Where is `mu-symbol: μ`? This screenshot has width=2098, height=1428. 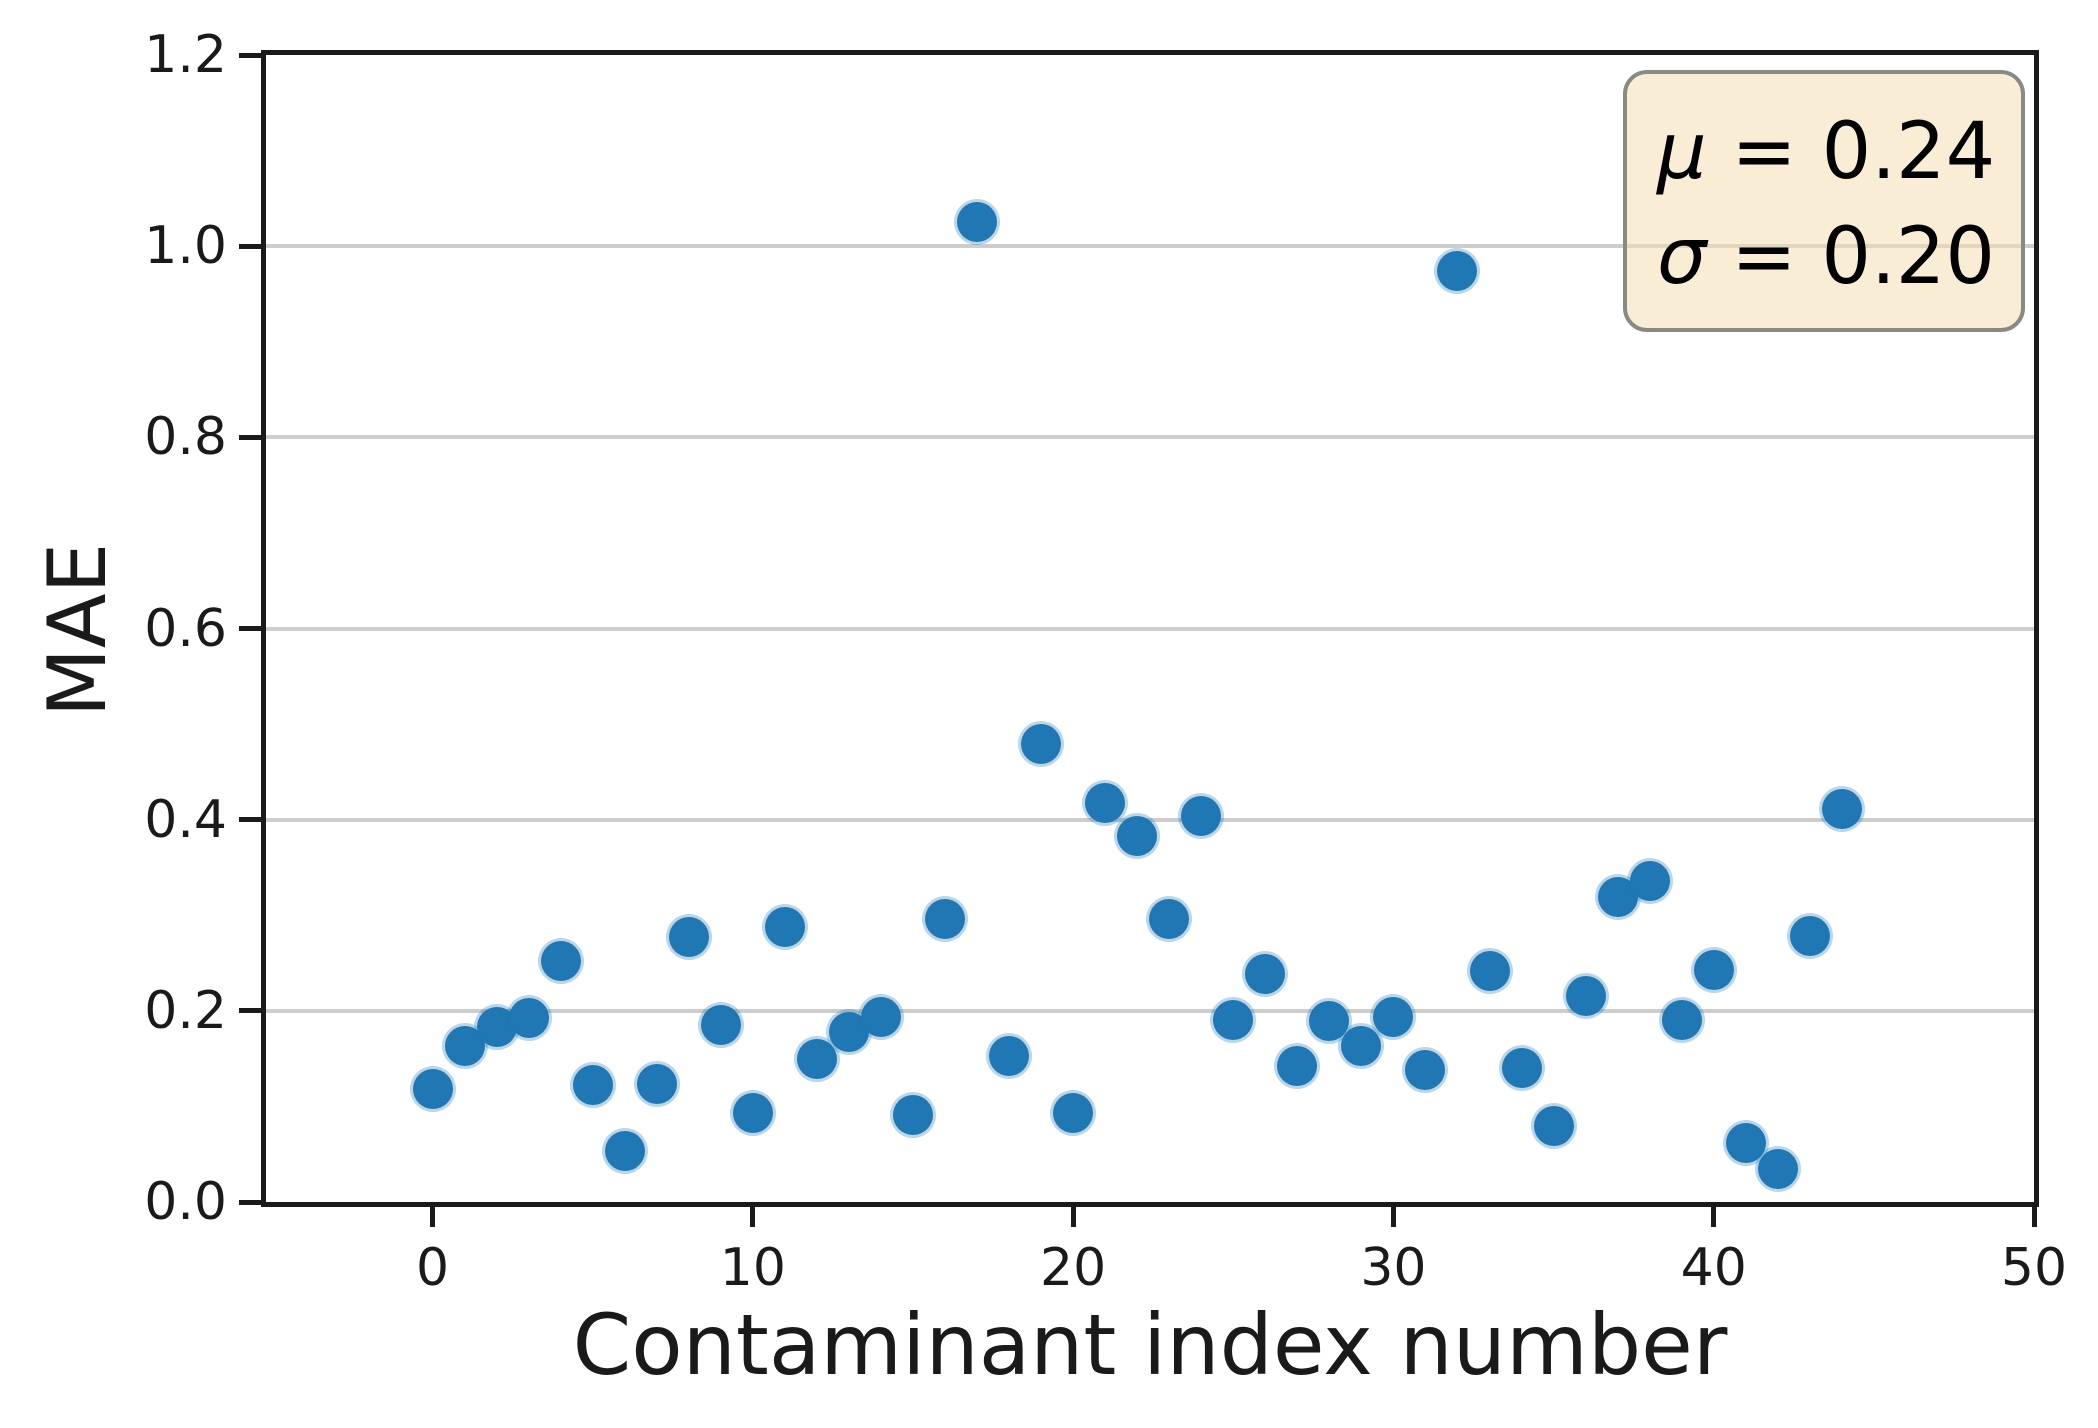 mu-symbol: μ is located at coordinates (1682, 152).